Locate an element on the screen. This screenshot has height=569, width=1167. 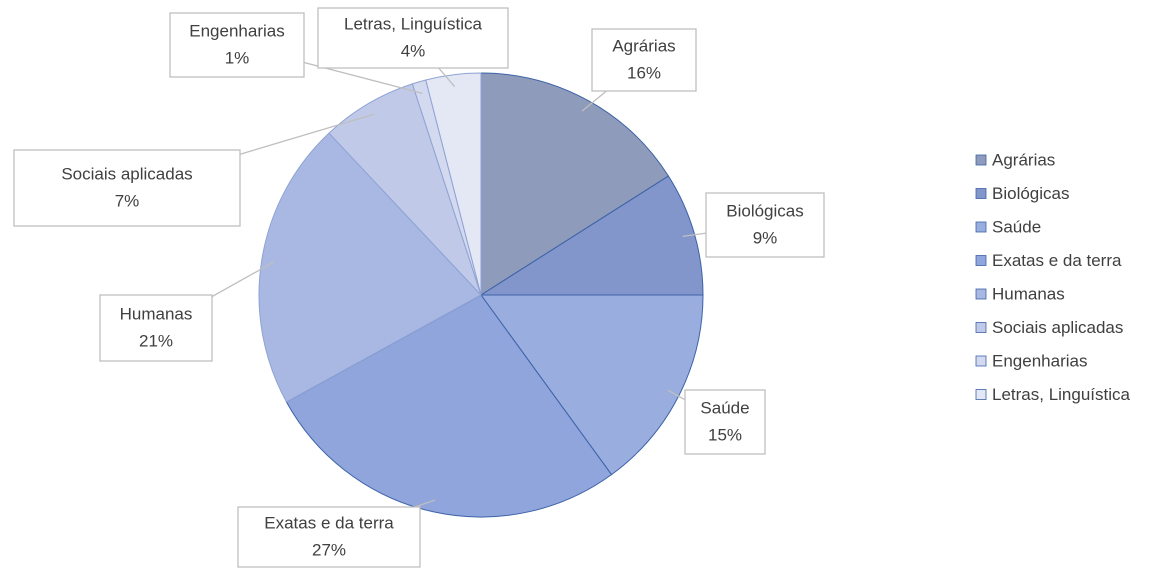
data-label-value: 27% is located at coordinates (329, 549).